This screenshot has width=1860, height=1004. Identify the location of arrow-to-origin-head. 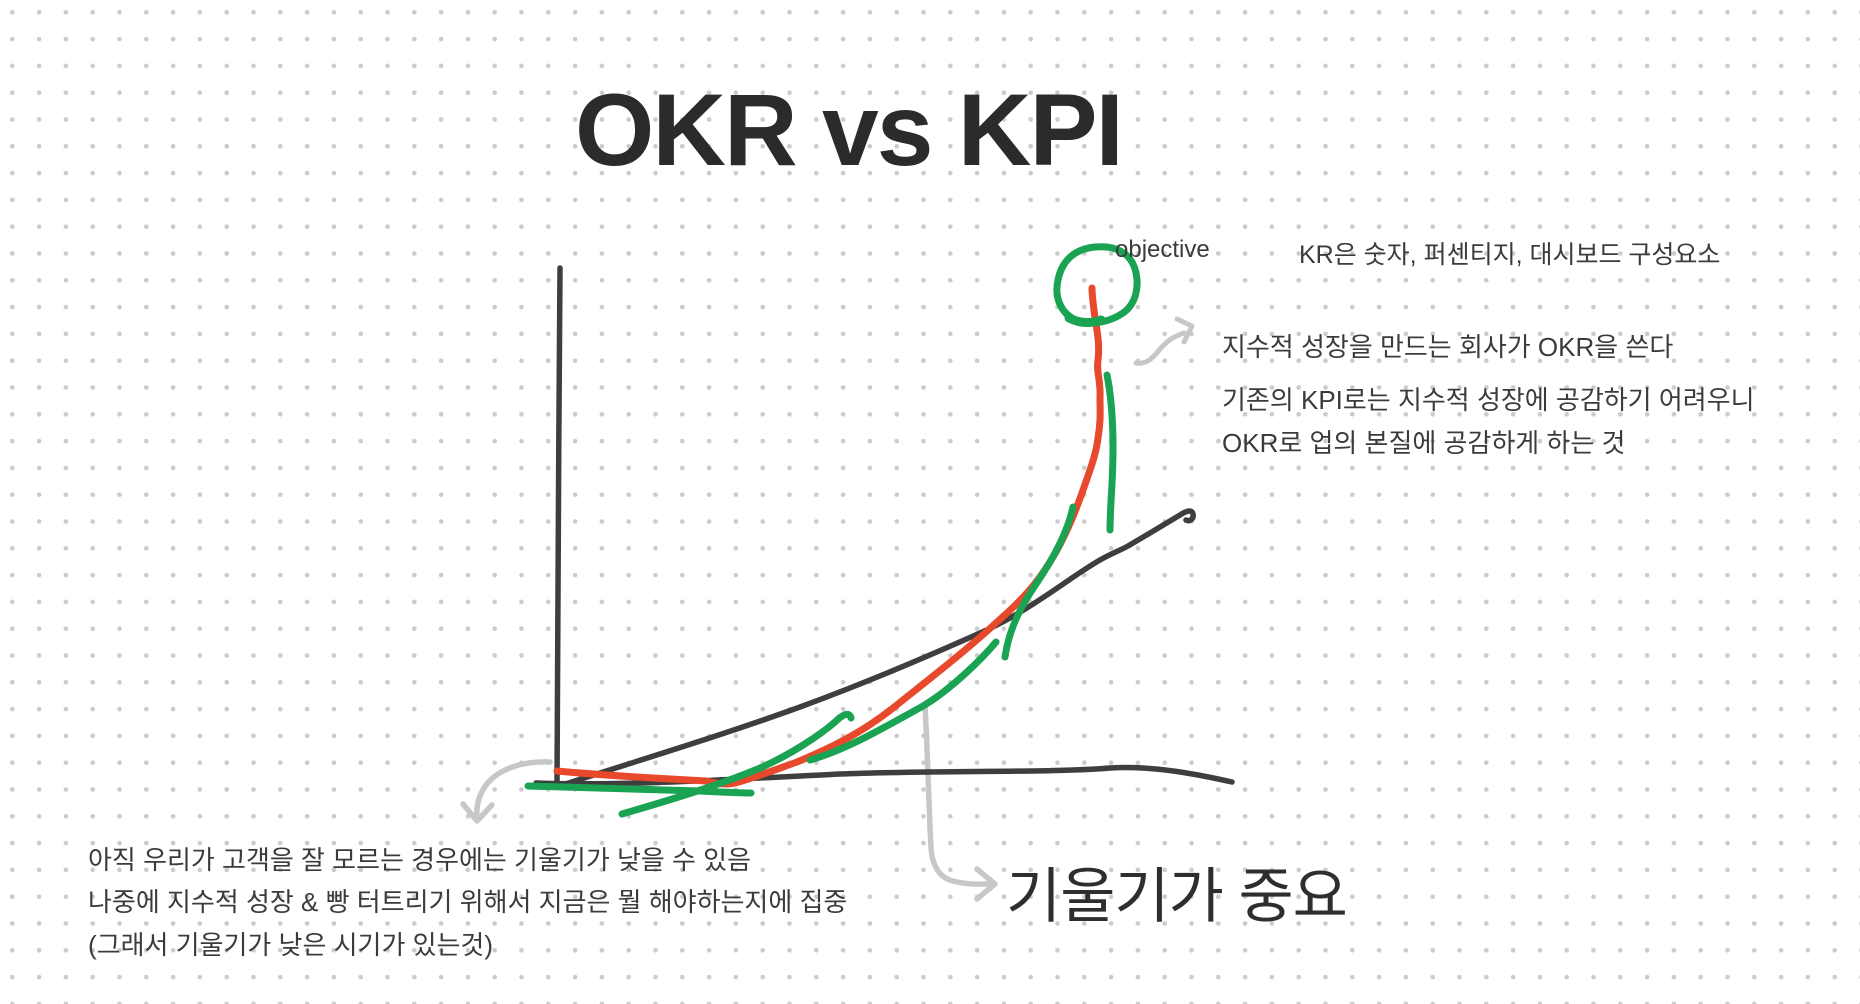
(477, 812).